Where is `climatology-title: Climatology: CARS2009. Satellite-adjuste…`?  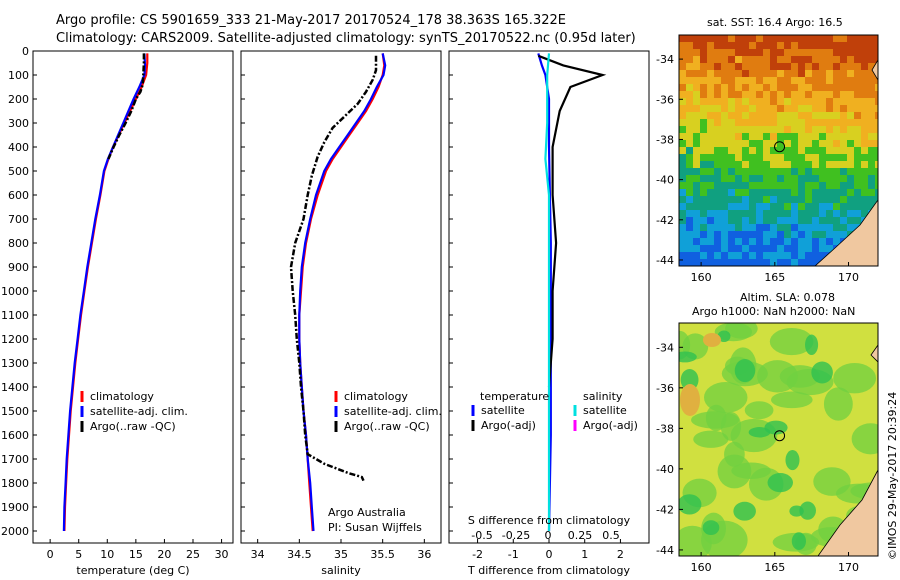
climatology-title: Climatology: CARS2009. Satellite-adjuste… is located at coordinates (346, 38).